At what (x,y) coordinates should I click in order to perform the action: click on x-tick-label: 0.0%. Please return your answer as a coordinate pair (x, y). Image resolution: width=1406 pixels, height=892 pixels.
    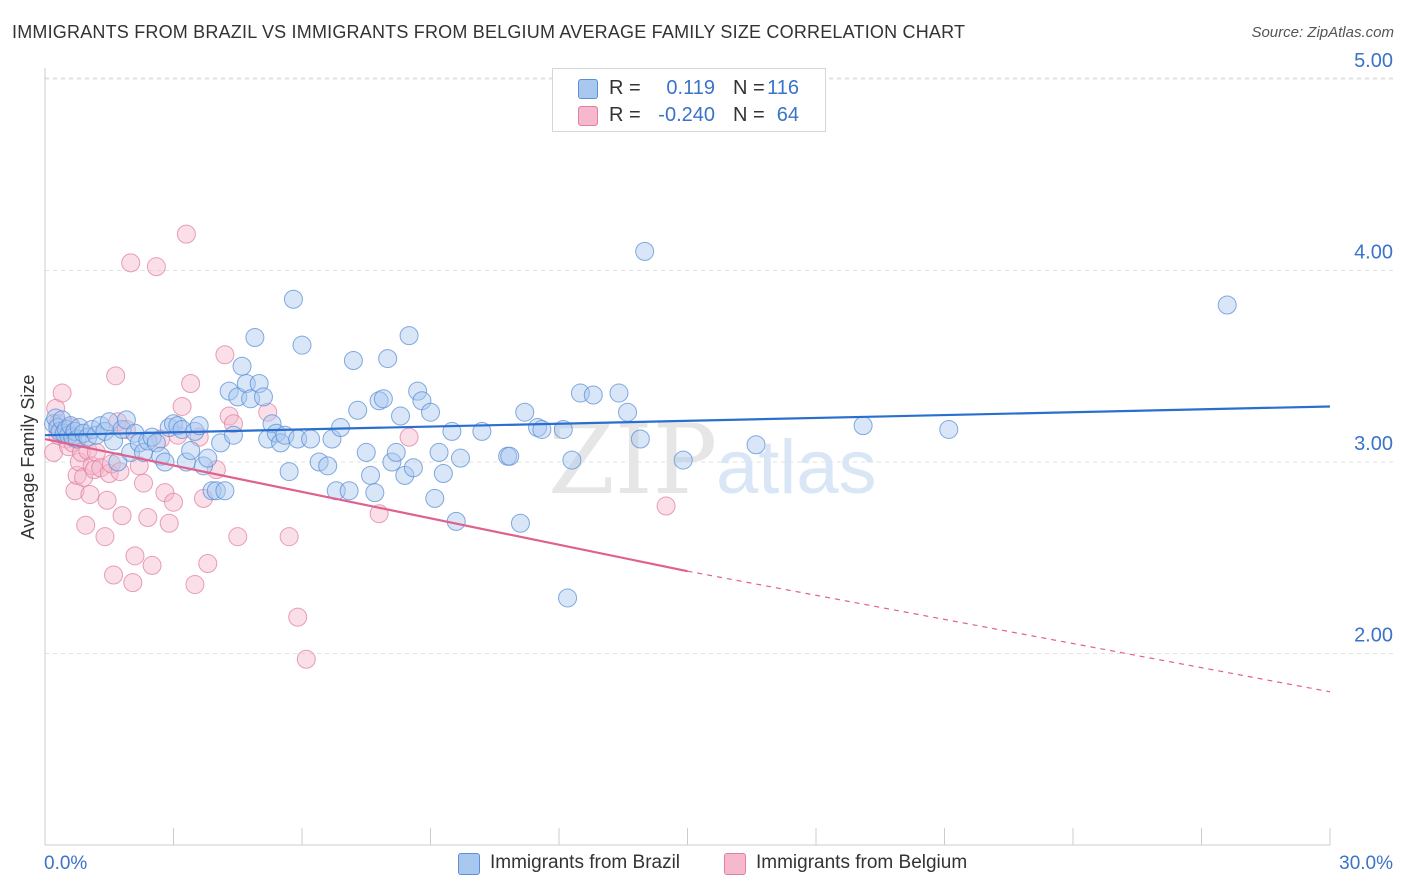
    Looking at the image, I should click on (65, 863).